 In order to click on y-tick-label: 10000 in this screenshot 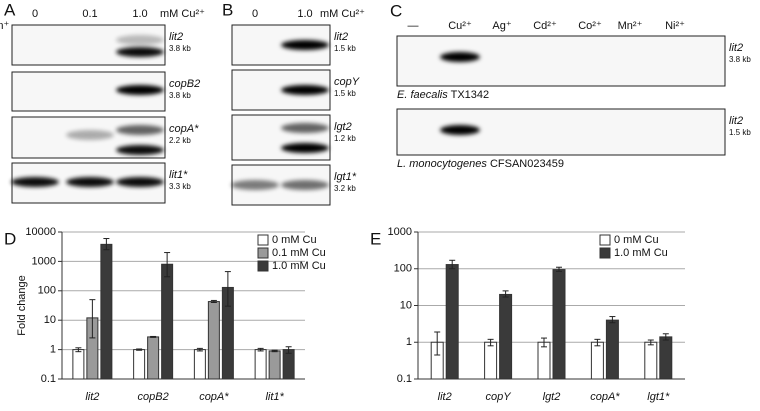, I will do `click(40, 232)`.